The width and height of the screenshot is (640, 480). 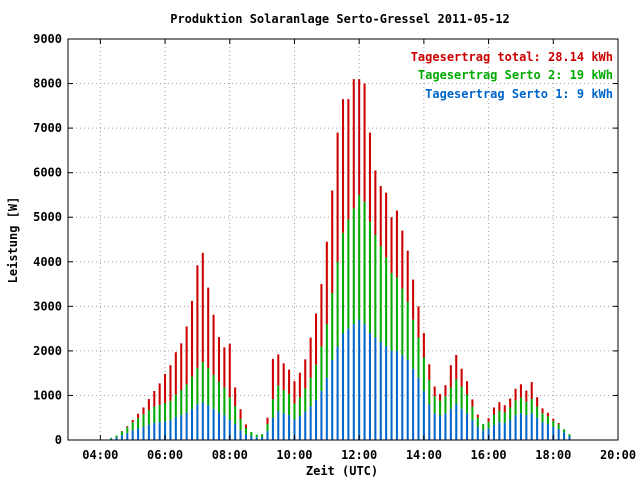 What do you see at coordinates (58, 440) in the screenshot?
I see `y-tick-label: 0` at bounding box center [58, 440].